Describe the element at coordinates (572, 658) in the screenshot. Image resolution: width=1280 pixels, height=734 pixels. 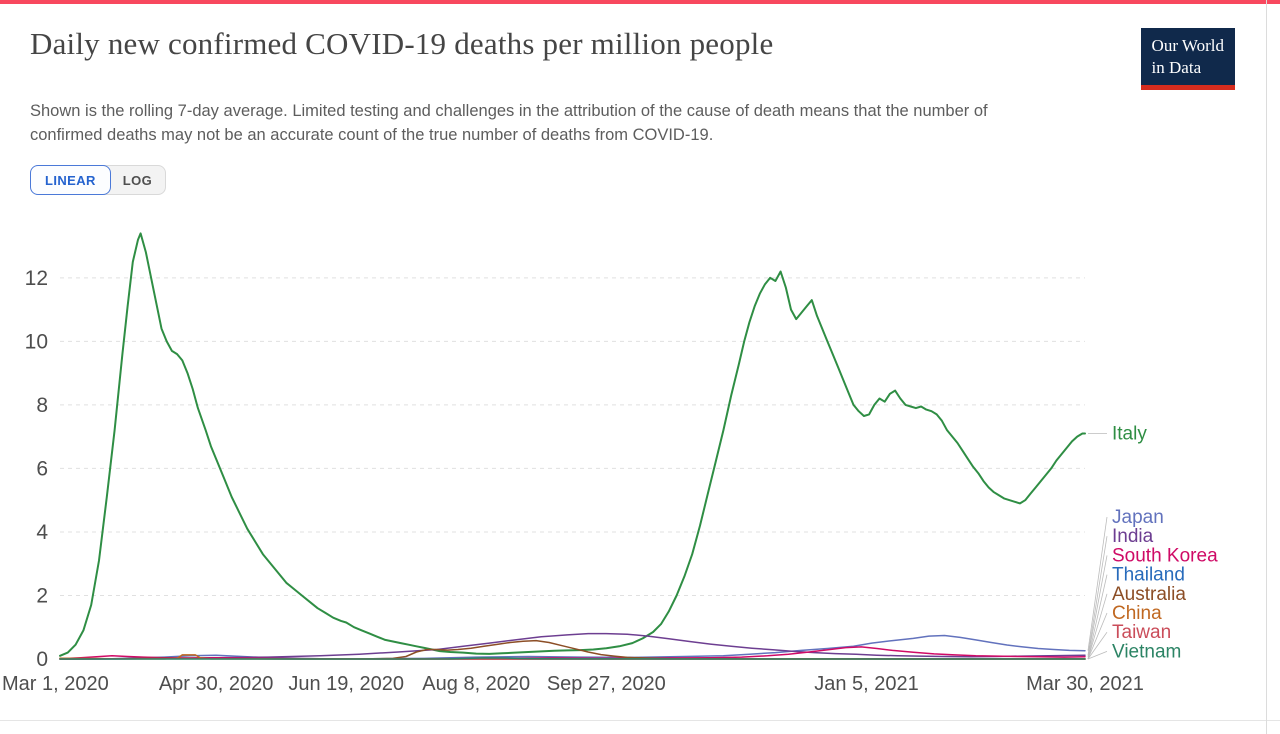
I see `series-line-vietnam` at that location.